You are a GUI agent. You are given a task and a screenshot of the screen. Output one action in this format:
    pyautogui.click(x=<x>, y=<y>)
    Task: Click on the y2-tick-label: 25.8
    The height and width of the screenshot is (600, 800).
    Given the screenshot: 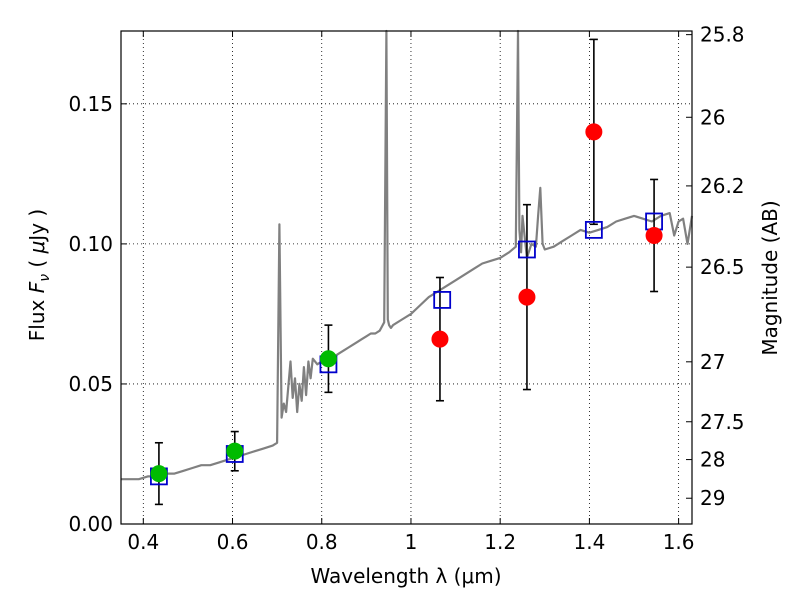 What is the action you would take?
    pyautogui.click(x=722, y=35)
    